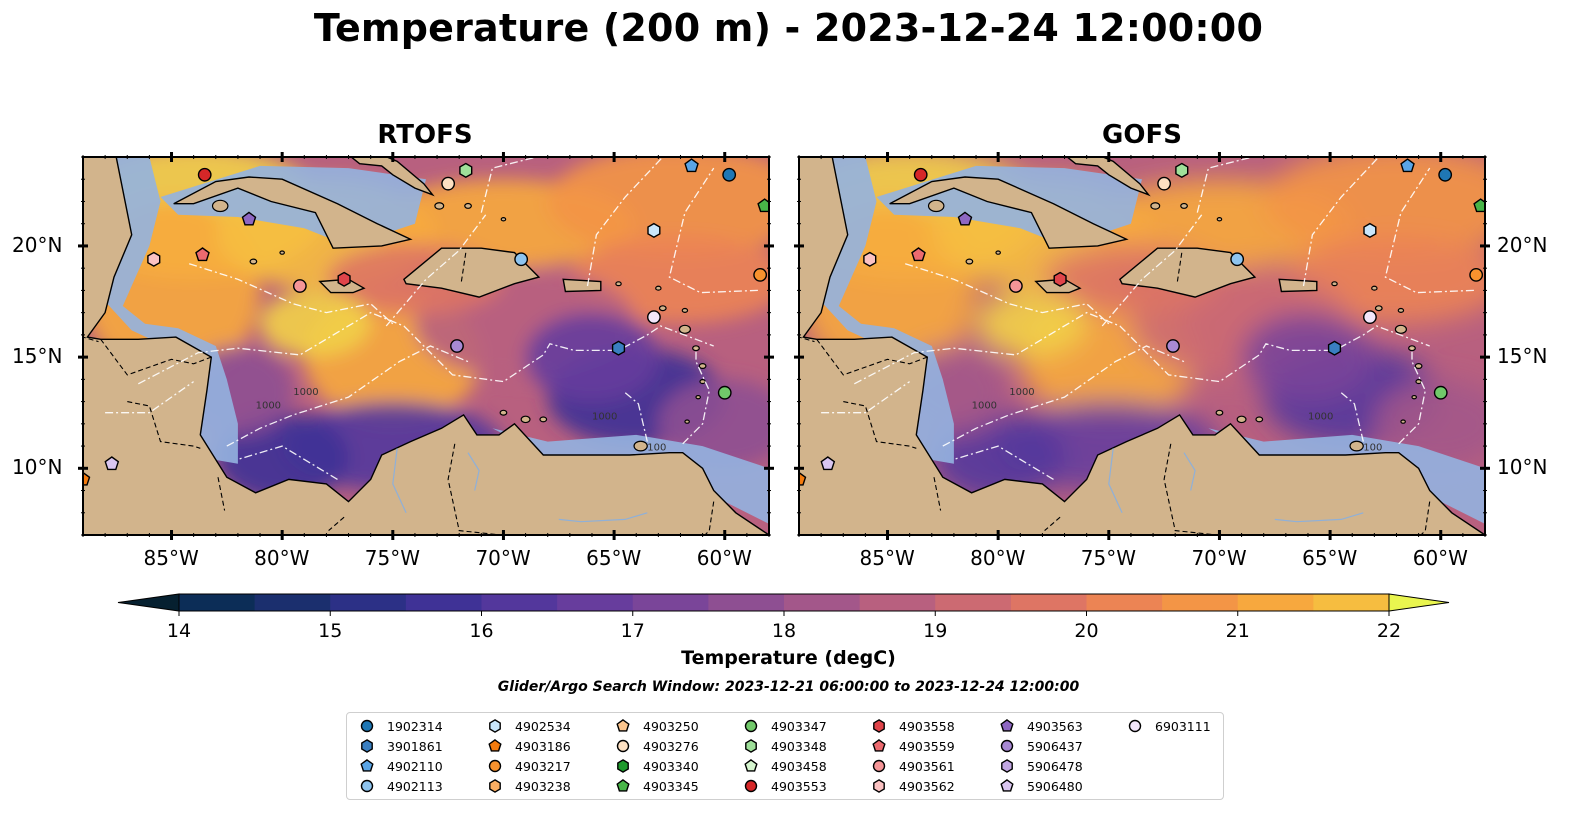 This screenshot has width=1577, height=827. I want to click on panel-title-gofs: GOFS, so click(1142, 135).